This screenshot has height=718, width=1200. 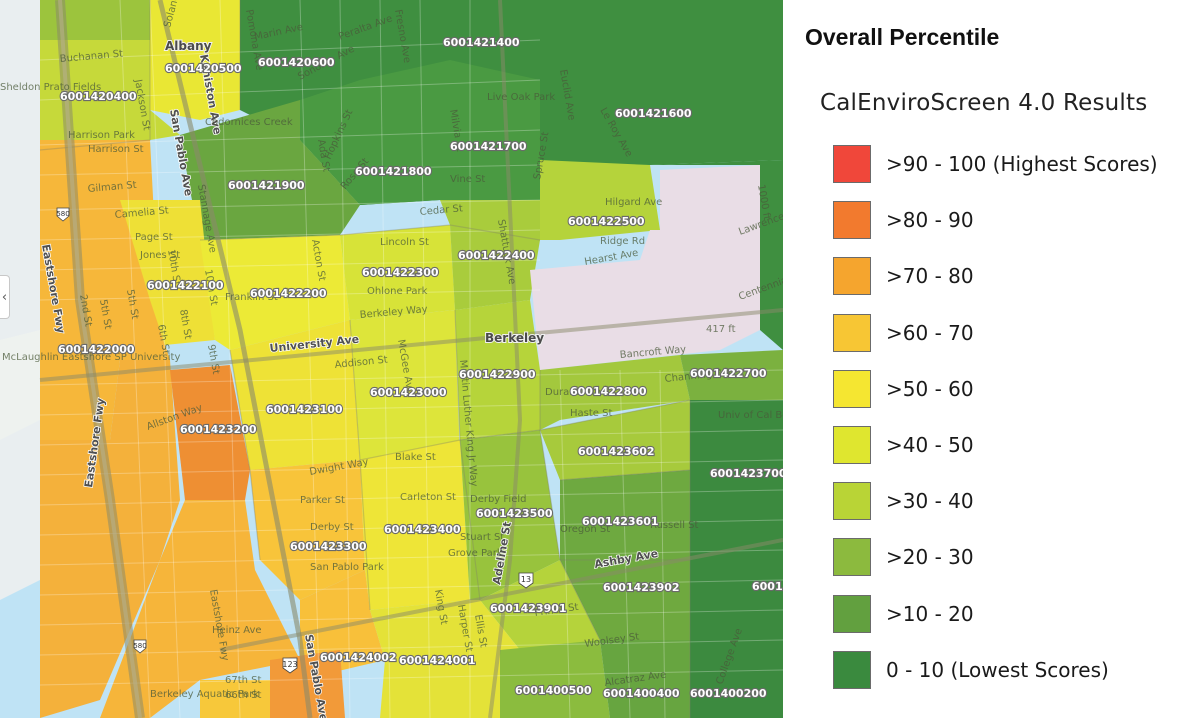 What do you see at coordinates (50, 87) in the screenshot?
I see `park-label: Sheldon Prato Fields` at bounding box center [50, 87].